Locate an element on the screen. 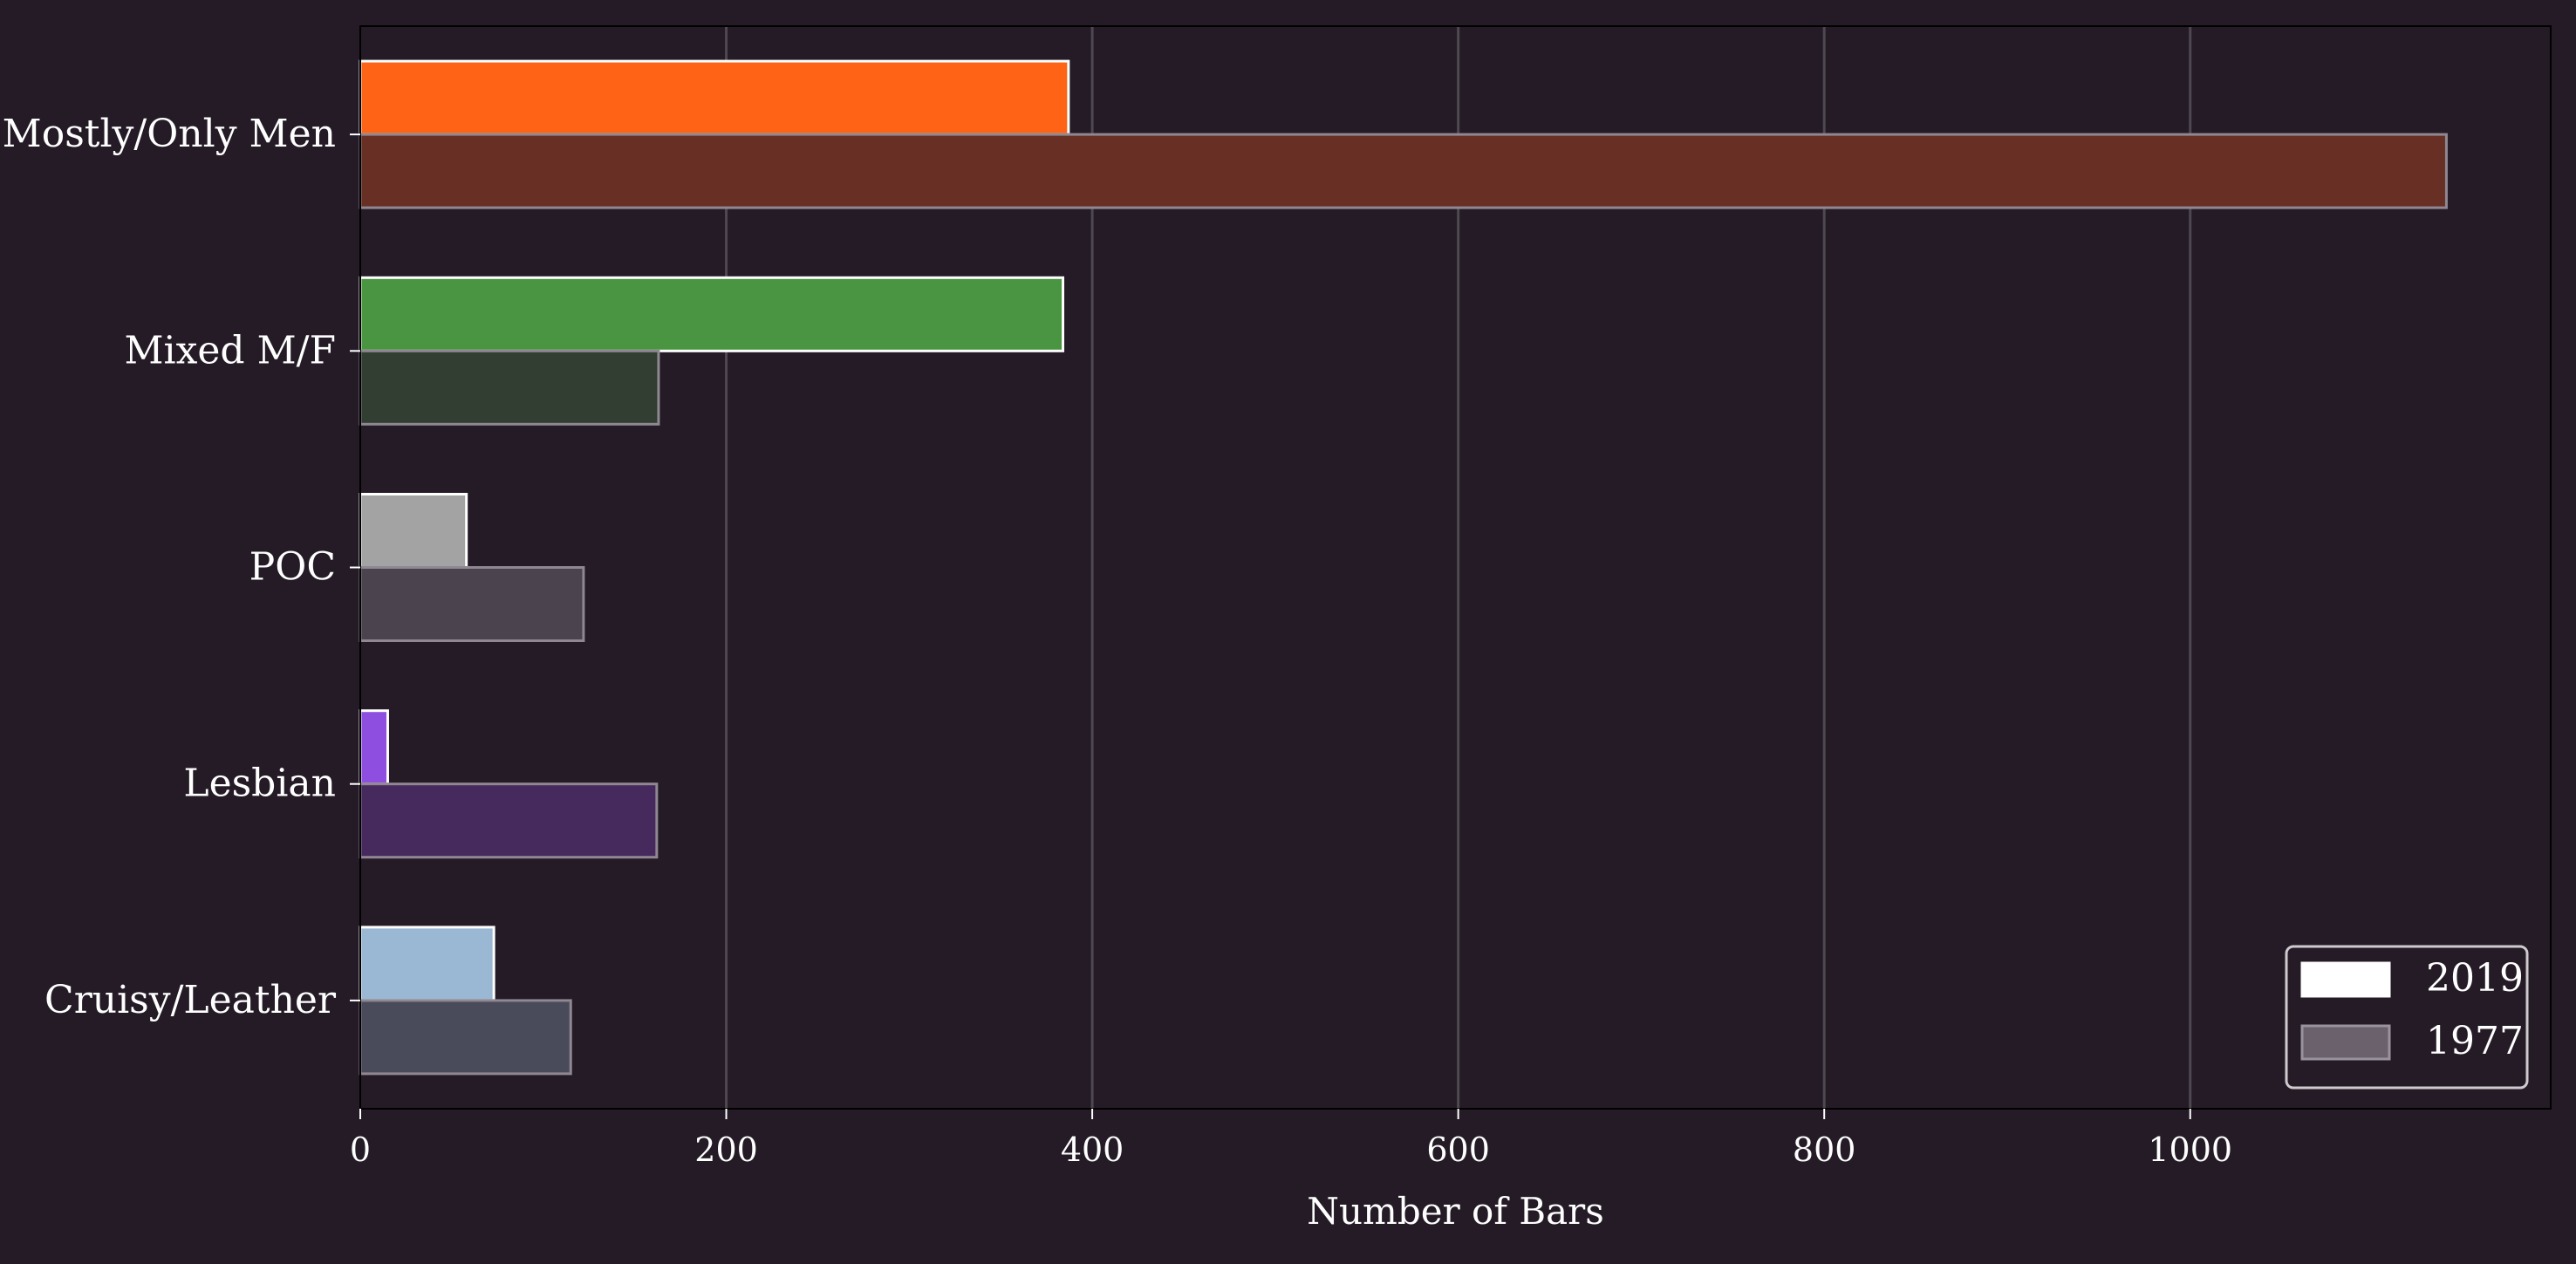 The image size is (2576, 1264). legend-swatch-2019 is located at coordinates (2345, 979).